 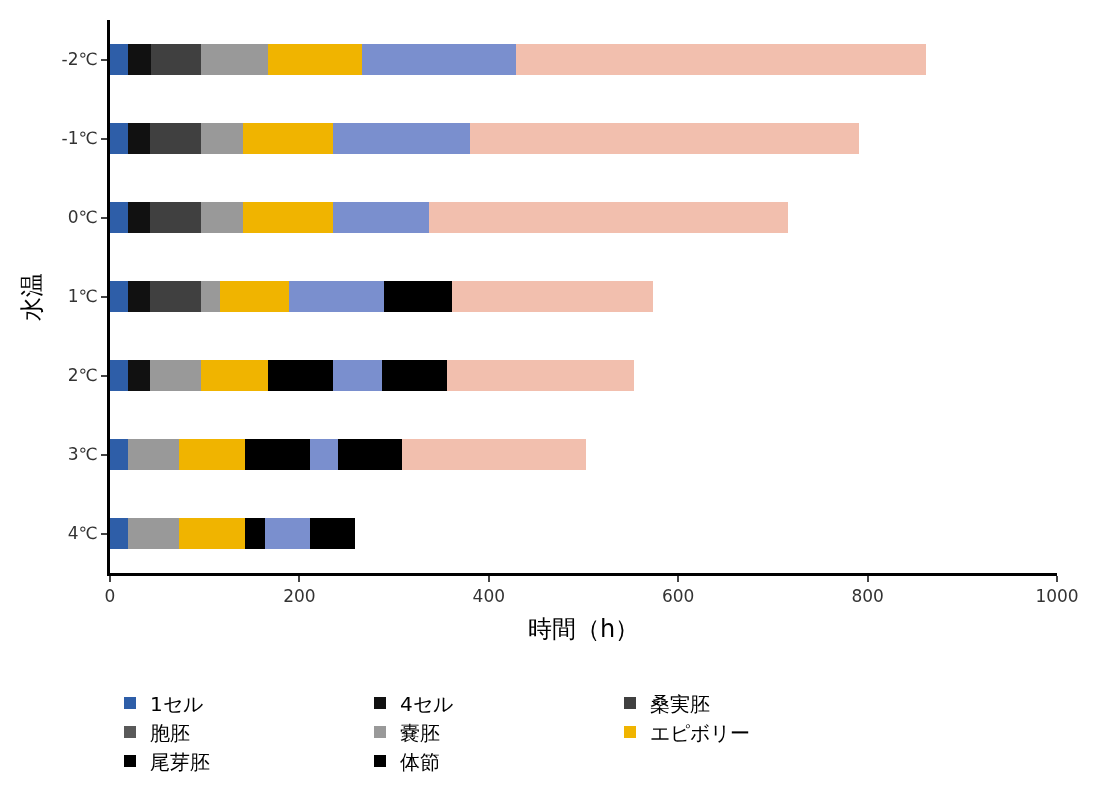 I want to click on x-axis-title: 時間（h）, so click(x=583, y=628).